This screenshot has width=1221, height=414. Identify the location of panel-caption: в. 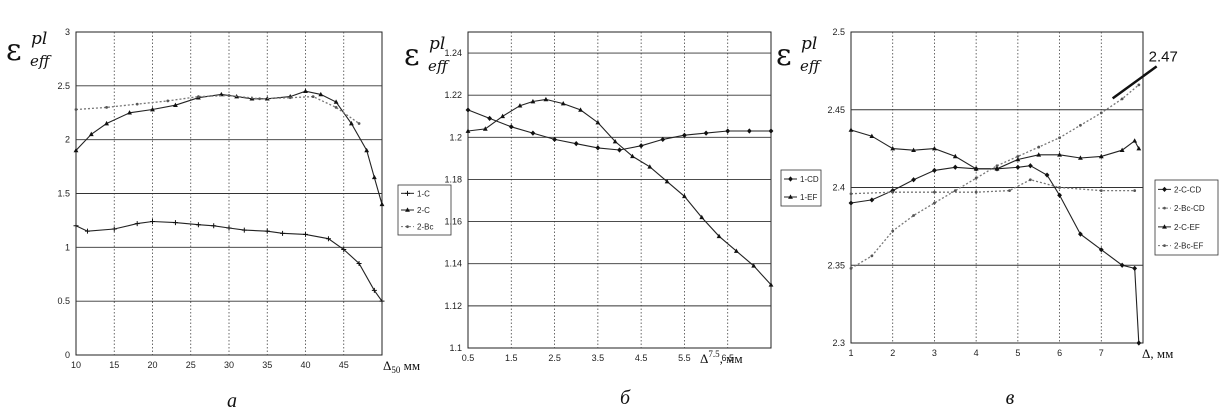
(1010, 398).